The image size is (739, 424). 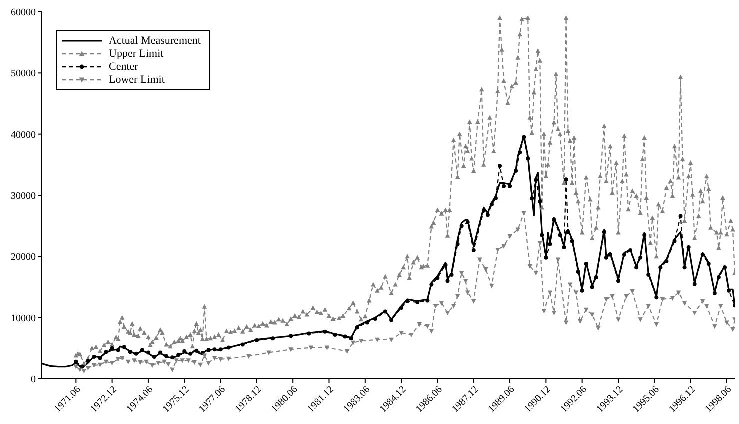 I want to click on legend-label: Lower Limit, so click(x=137, y=80).